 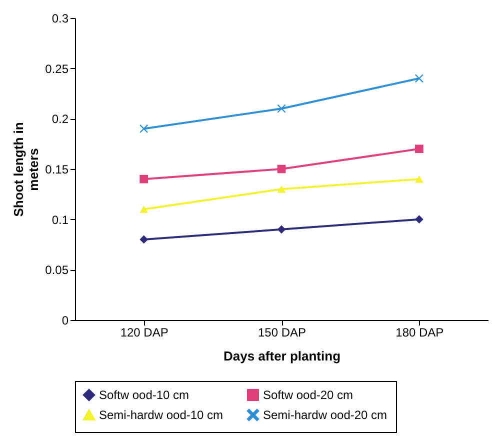 What do you see at coordinates (57, 69) in the screenshot?
I see `y-tick-label: 0.25` at bounding box center [57, 69].